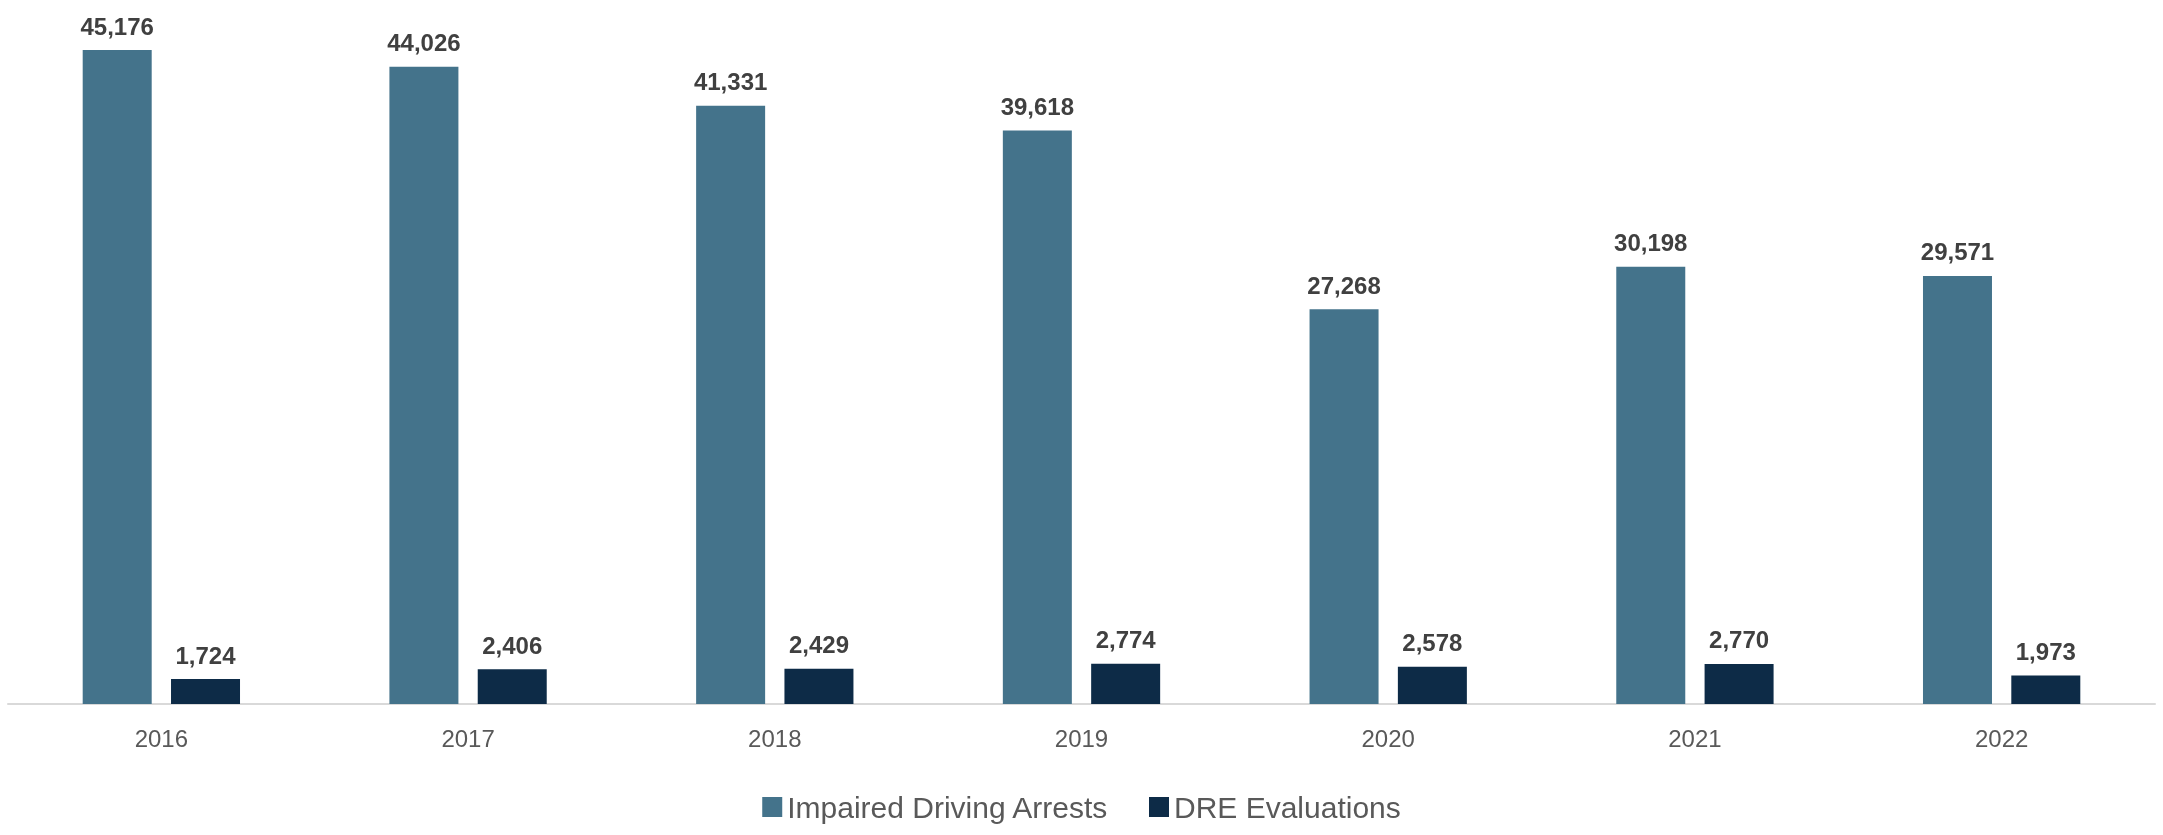  I want to click on data-label: 27,268, so click(1344, 285).